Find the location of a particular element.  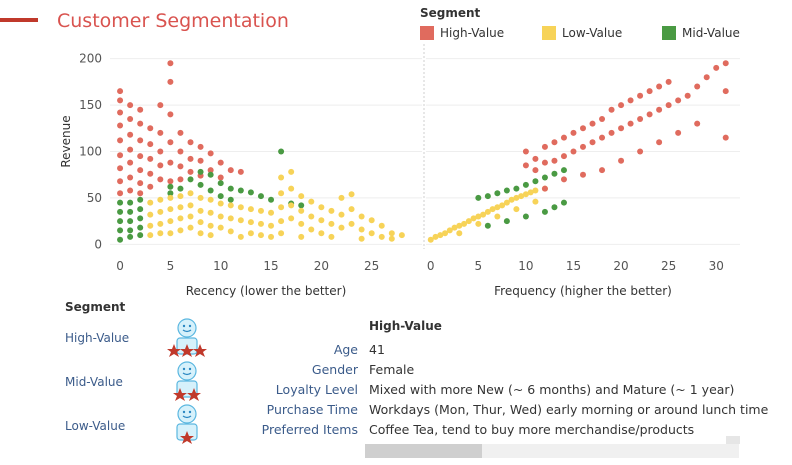

legend-item-mid: Mid-Value is located at coordinates (701, 33).